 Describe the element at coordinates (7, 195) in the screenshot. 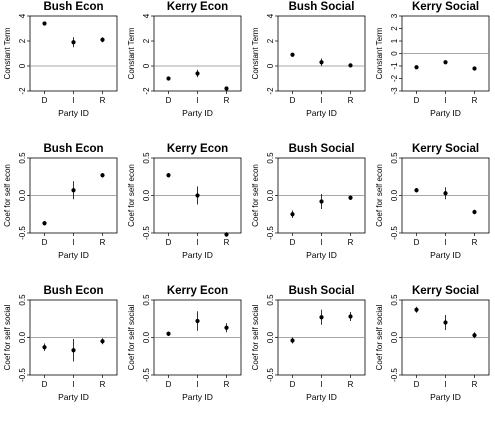

I see `y-axis-label: Coef for self econ` at that location.